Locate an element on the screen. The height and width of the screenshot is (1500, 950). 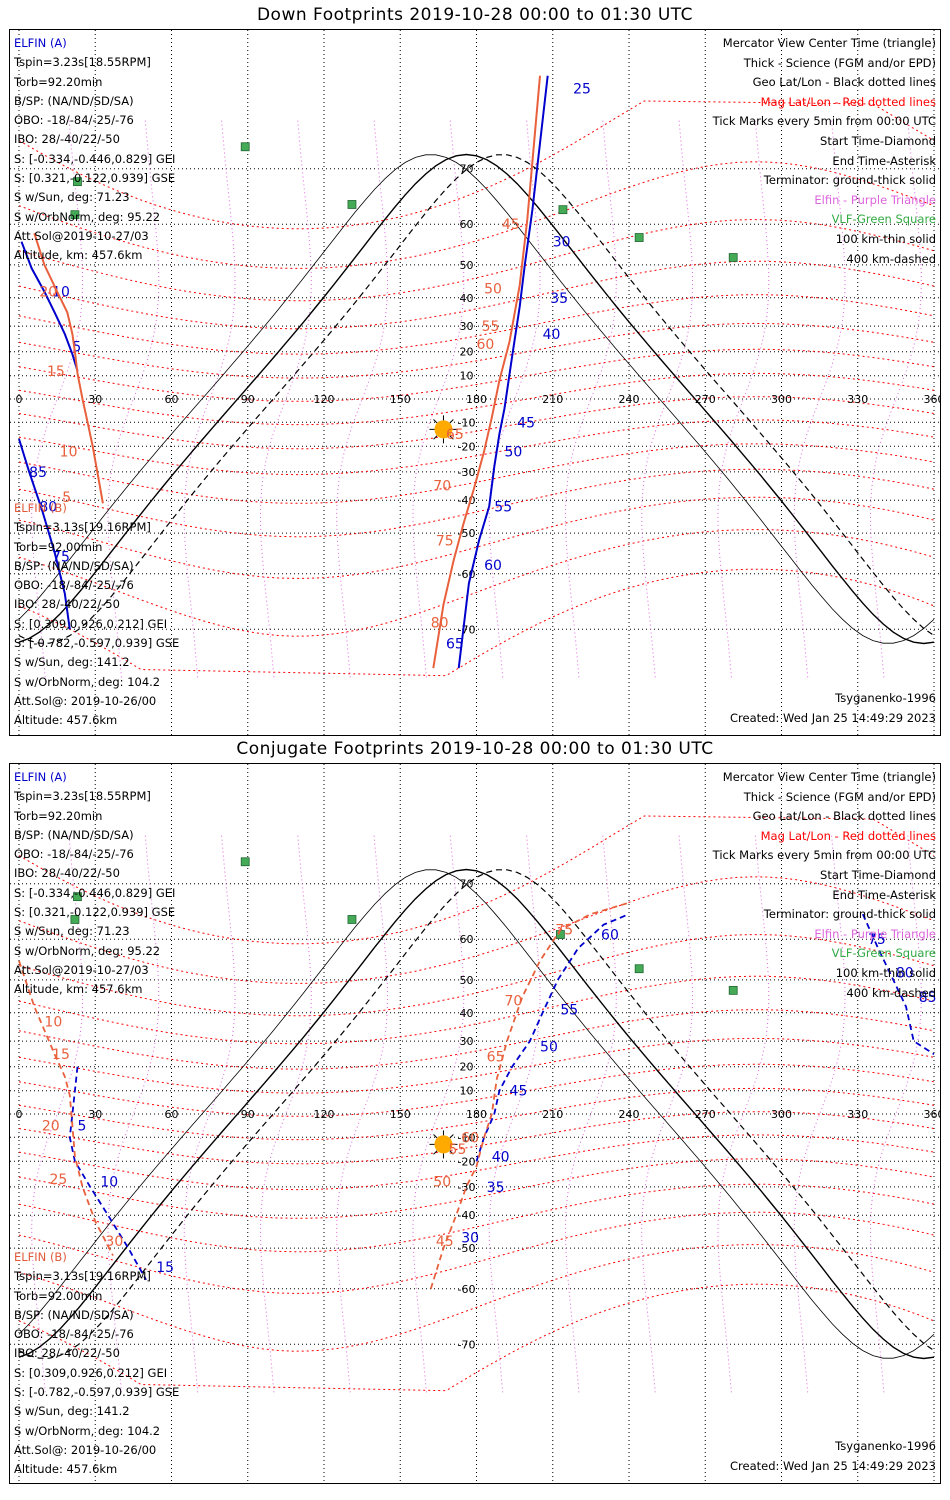
footprint-time-label: 55 is located at coordinates (491, 327).